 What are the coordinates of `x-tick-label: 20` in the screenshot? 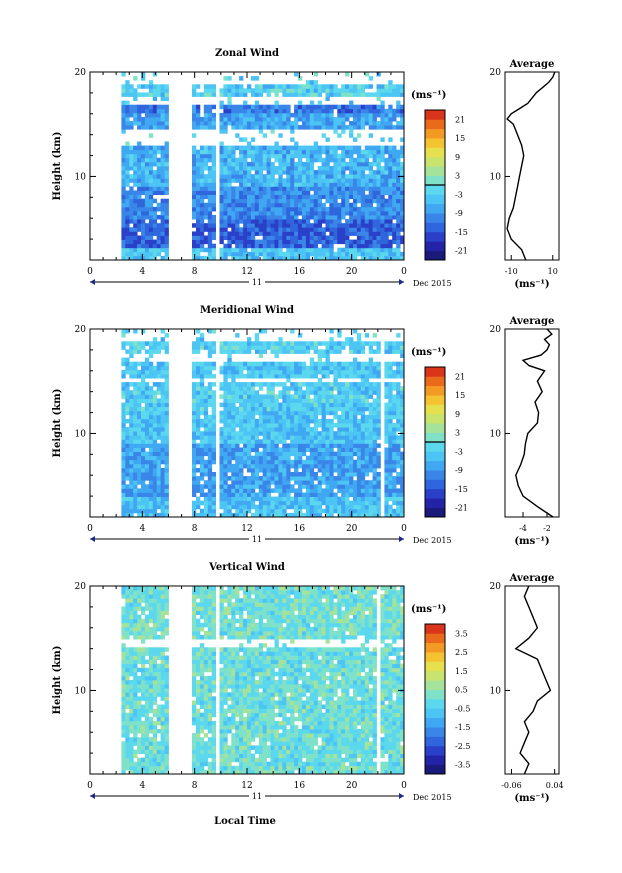 It's located at (352, 272).